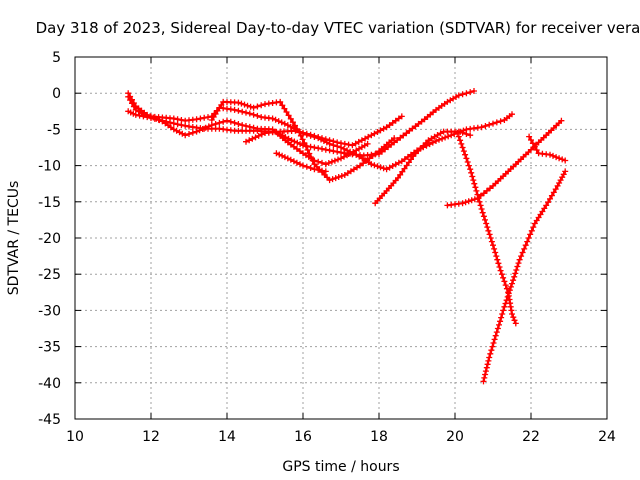  Describe the element at coordinates (341, 437) in the screenshot. I see `x-tick-labels: 10 12 14 16 18 20 22 24` at that location.